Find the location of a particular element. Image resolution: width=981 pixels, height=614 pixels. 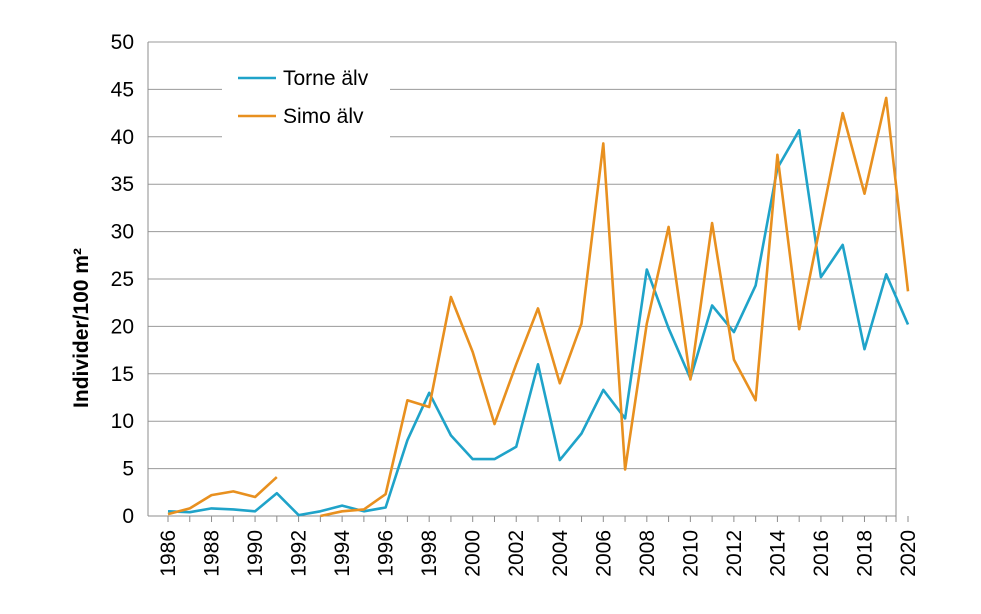

y-tick-label: 25 is located at coordinates (122, 279).